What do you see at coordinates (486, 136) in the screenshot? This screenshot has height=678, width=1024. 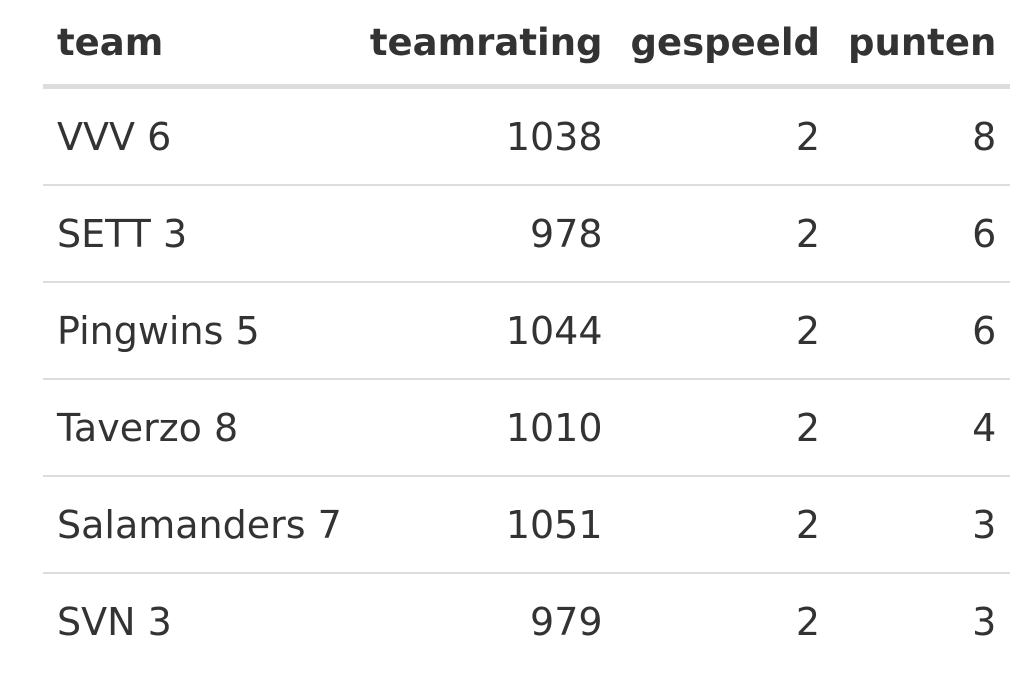 I see `table-cell: 1038` at bounding box center [486, 136].